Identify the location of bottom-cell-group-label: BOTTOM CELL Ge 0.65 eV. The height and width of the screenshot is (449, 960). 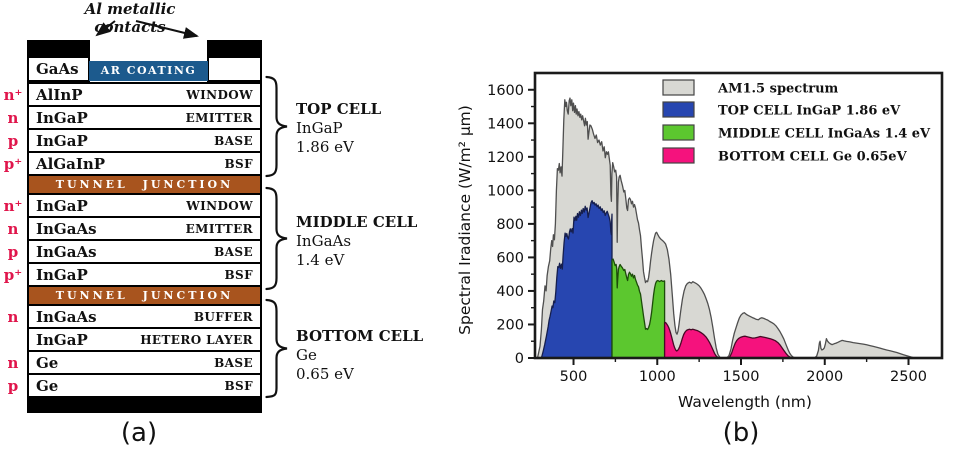
(378, 355).